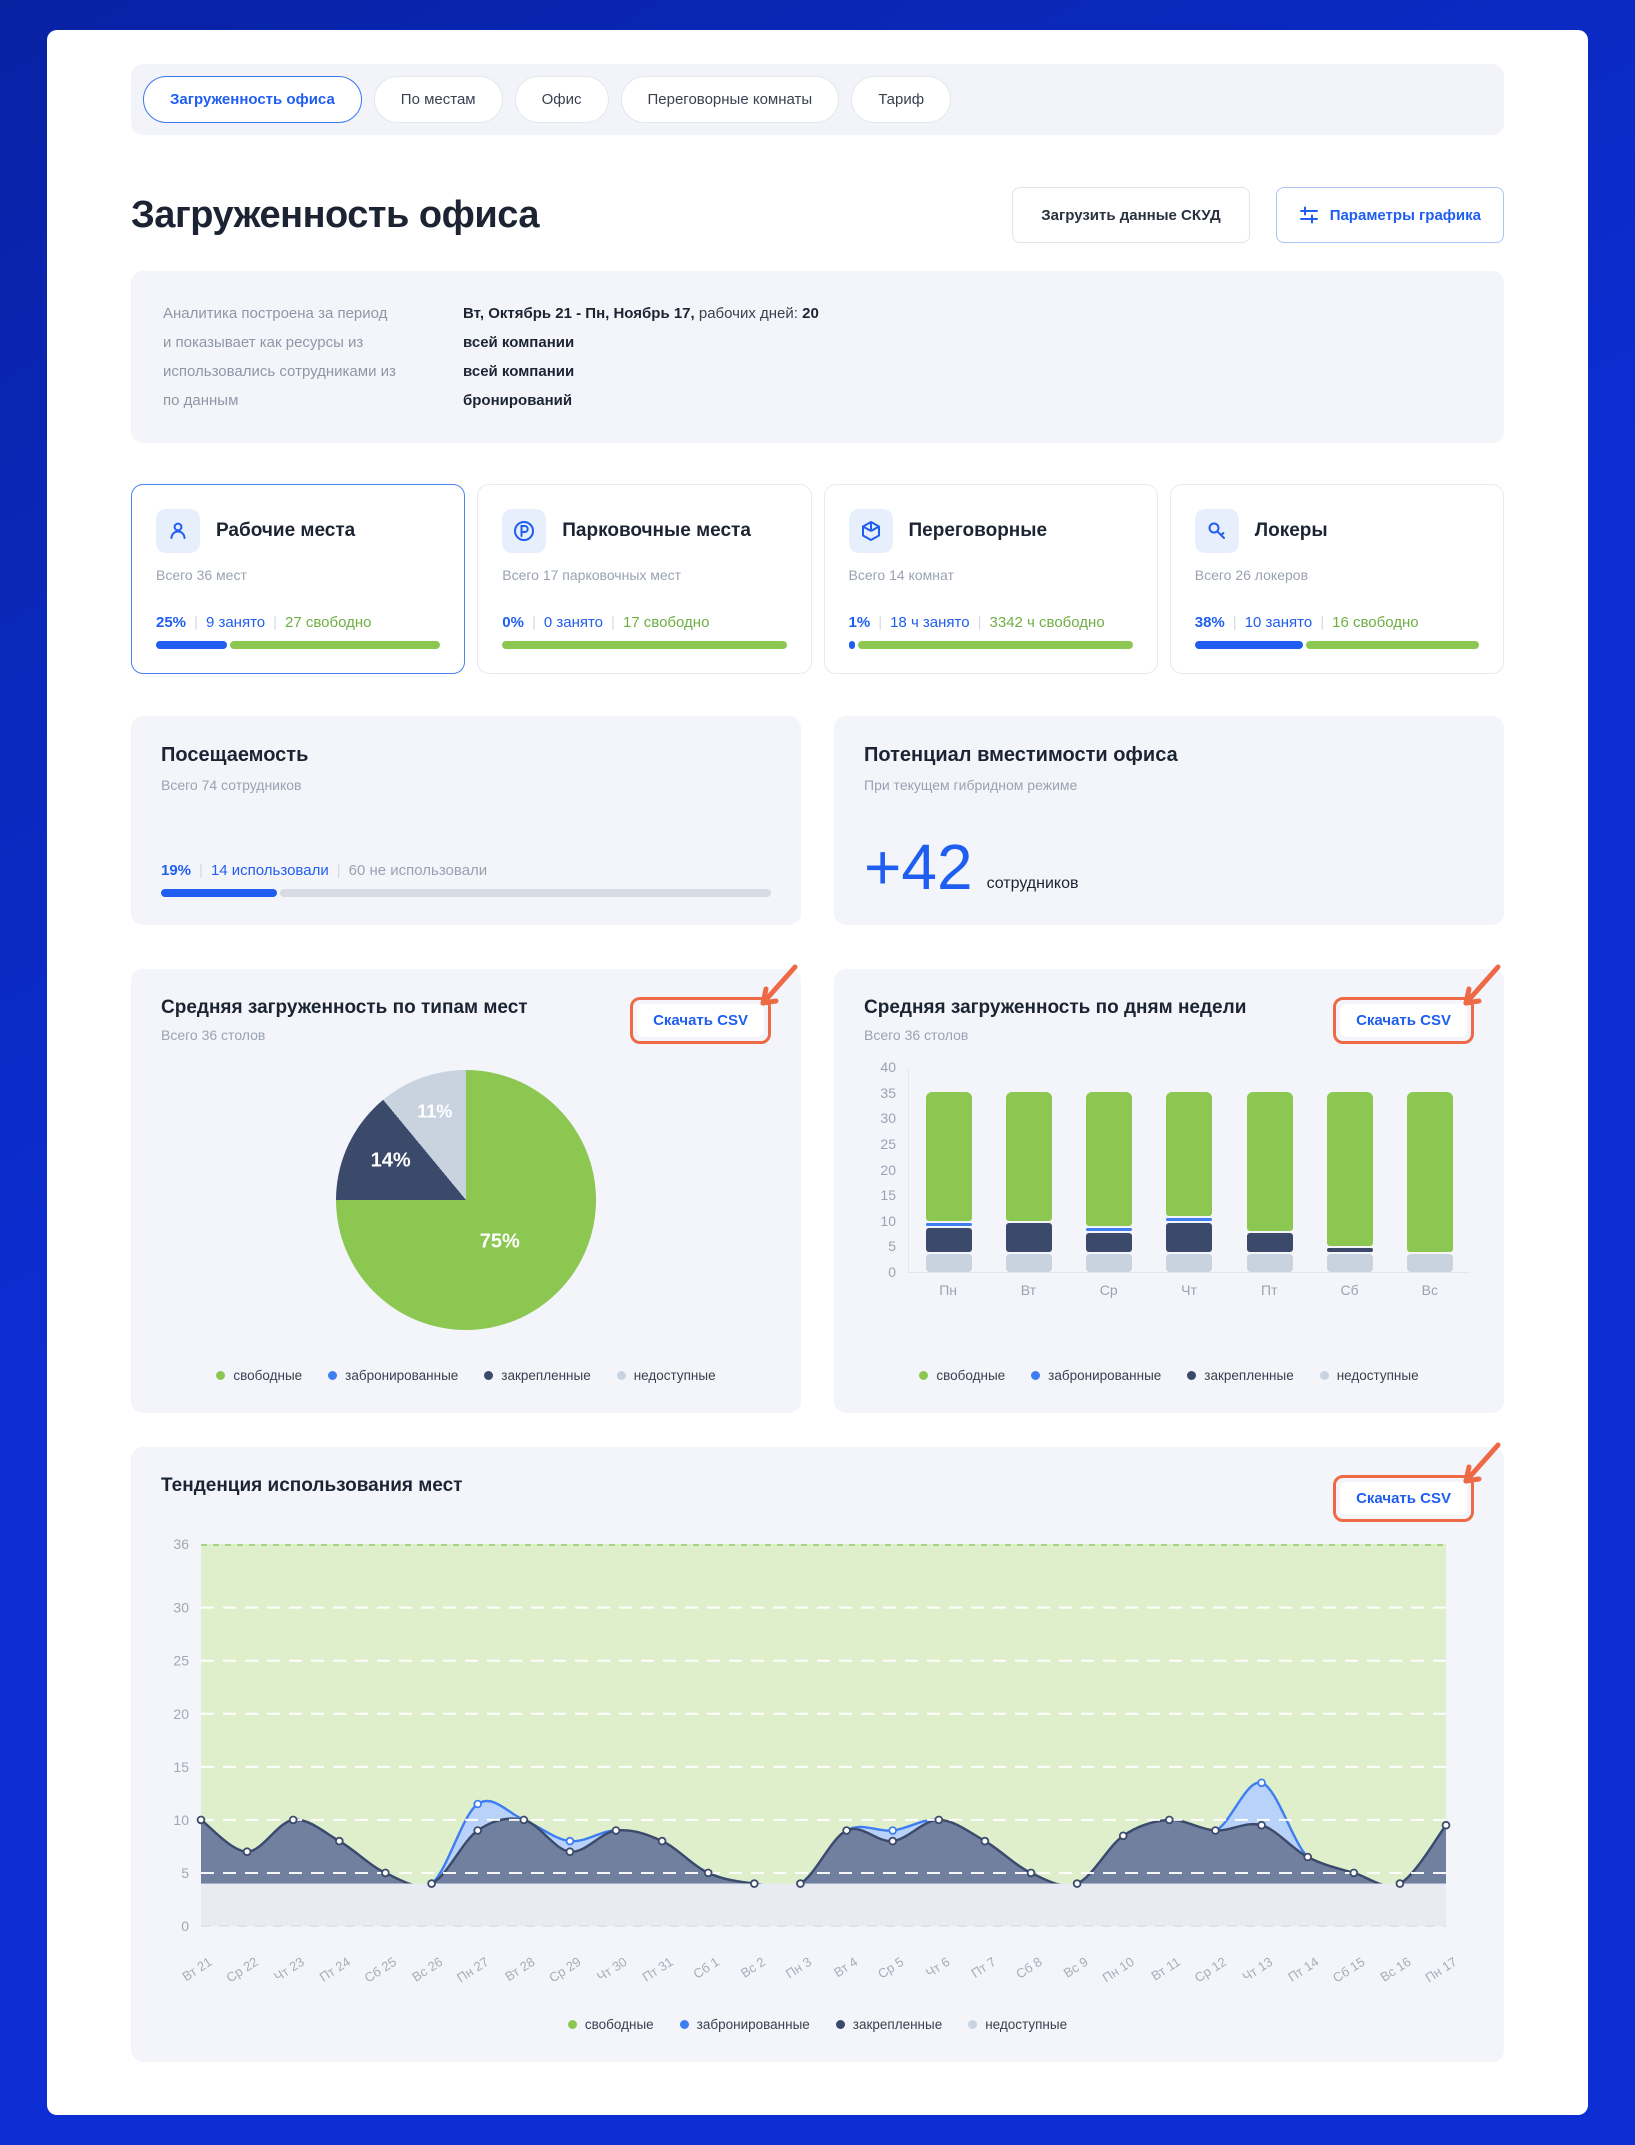 The height and width of the screenshot is (2145, 1635). What do you see at coordinates (870, 531) in the screenshot?
I see `cube-icon` at bounding box center [870, 531].